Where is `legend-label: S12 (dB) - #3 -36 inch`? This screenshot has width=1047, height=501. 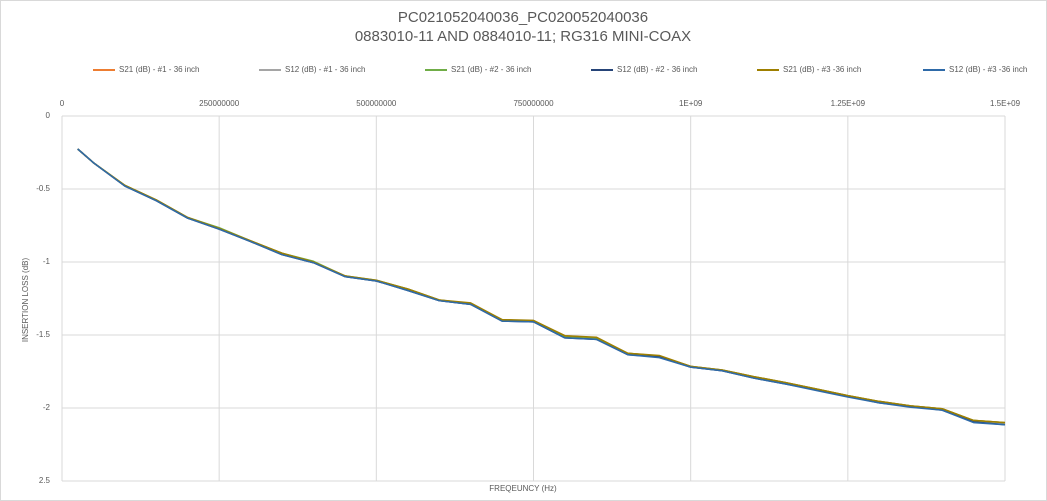 legend-label: S12 (dB) - #3 -36 inch is located at coordinates (988, 69).